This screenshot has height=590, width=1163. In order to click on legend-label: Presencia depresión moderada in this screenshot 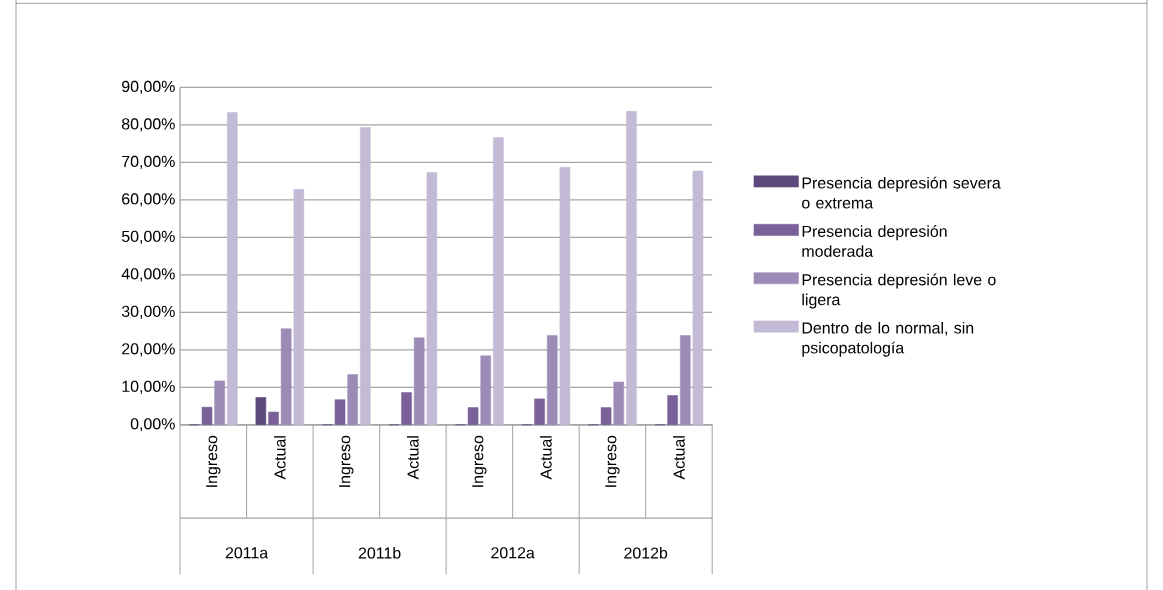, I will do `click(874, 241)`.